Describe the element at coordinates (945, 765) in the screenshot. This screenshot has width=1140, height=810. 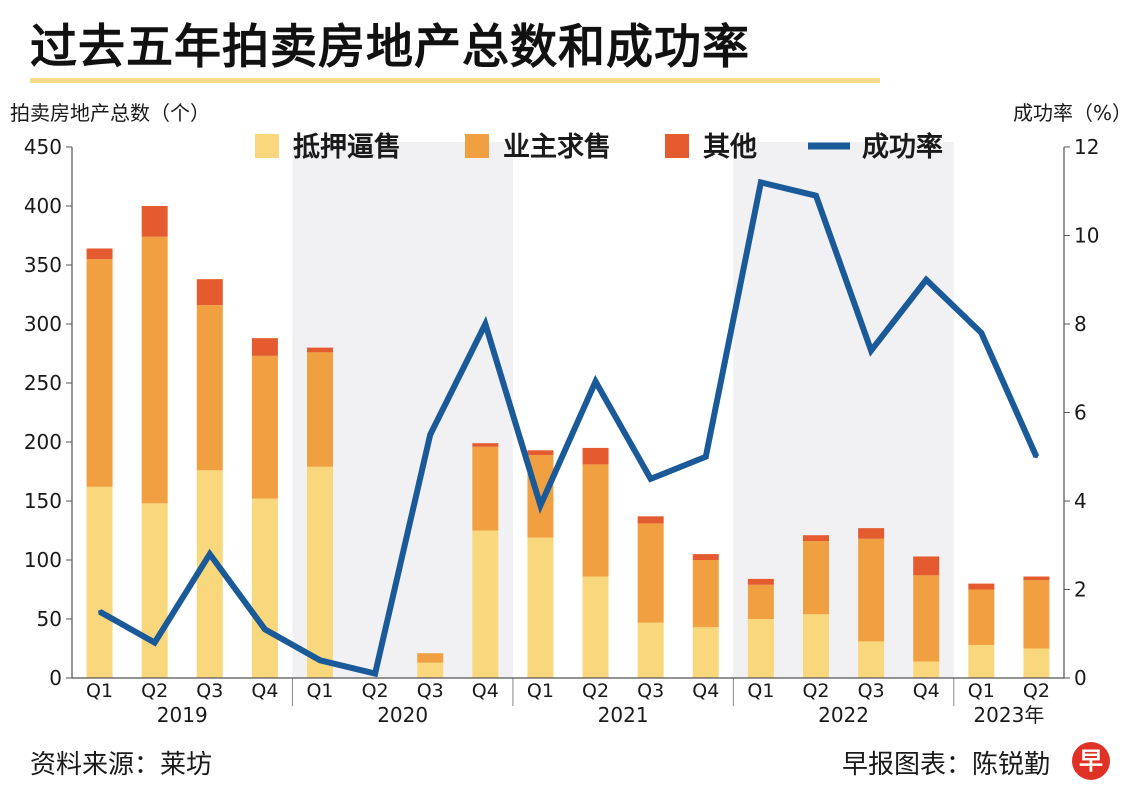
I see `credit-note: 早报图表：陈锐勤` at that location.